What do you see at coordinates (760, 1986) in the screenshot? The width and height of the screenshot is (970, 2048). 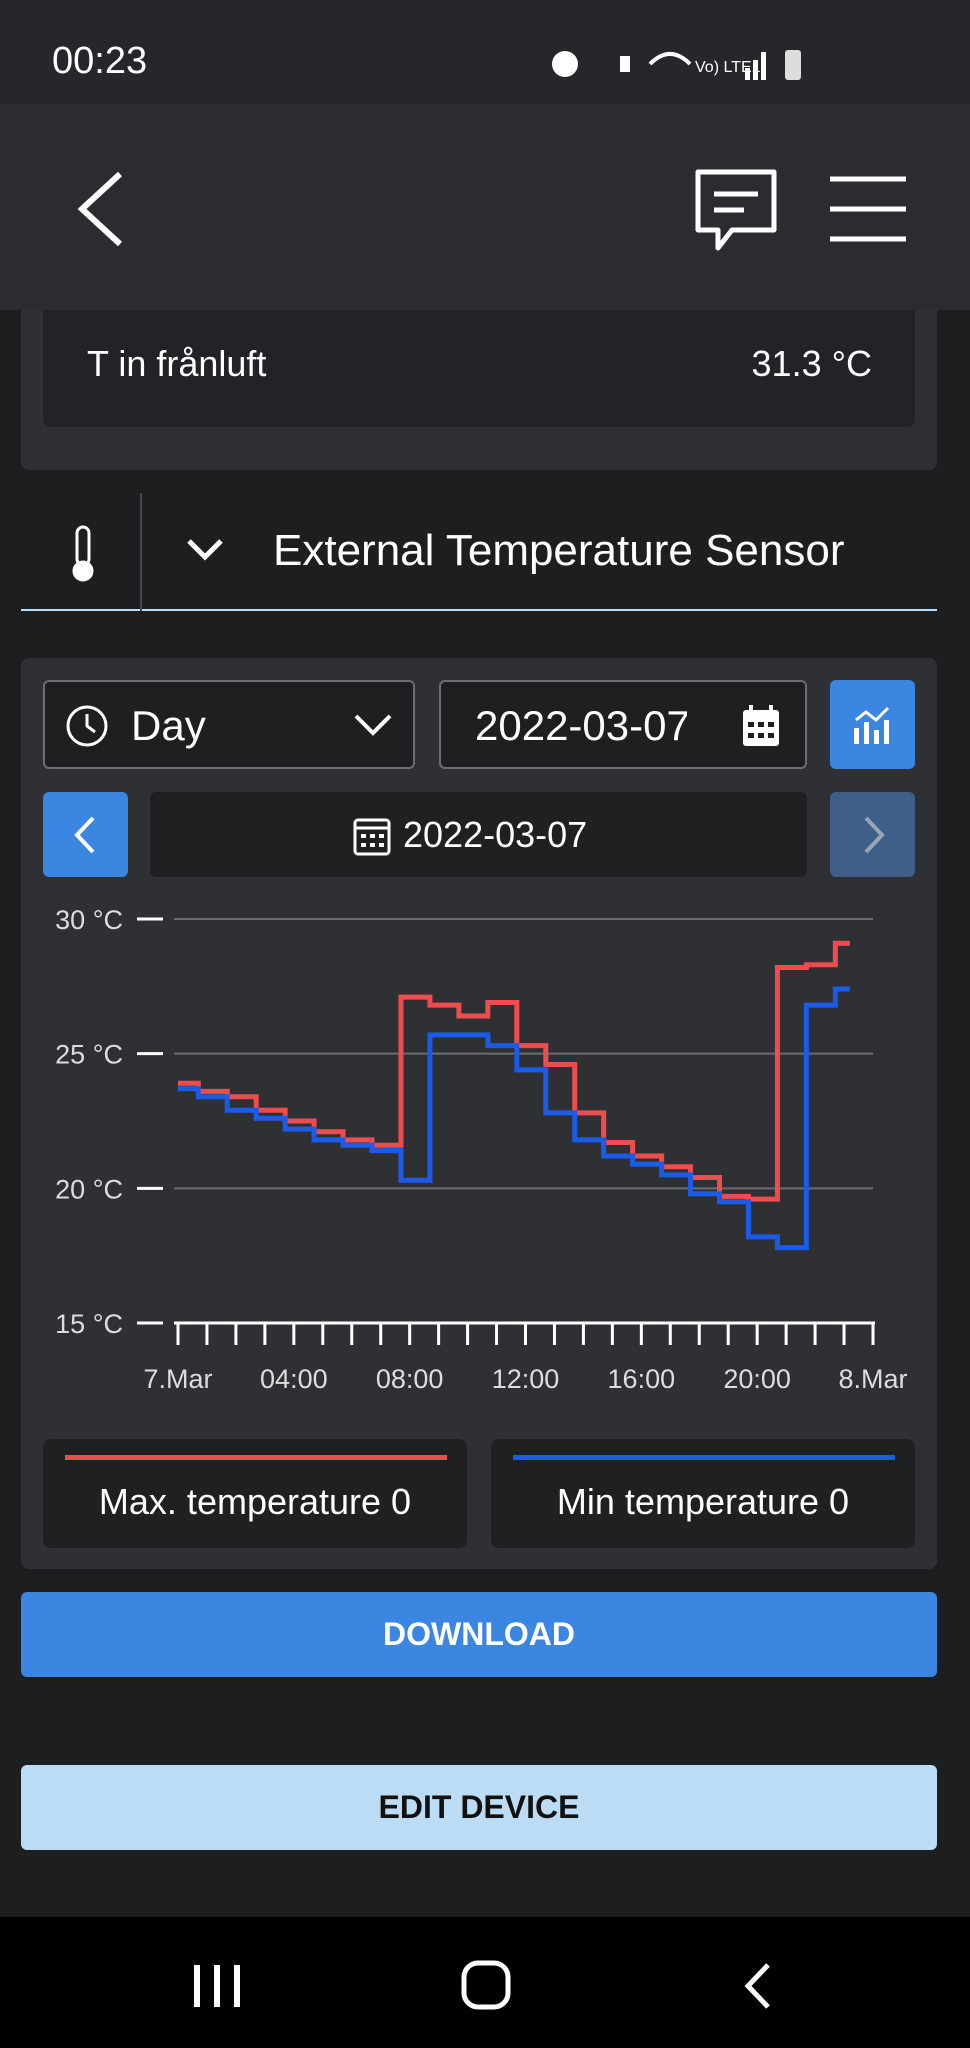 I see `system-back-button` at bounding box center [760, 1986].